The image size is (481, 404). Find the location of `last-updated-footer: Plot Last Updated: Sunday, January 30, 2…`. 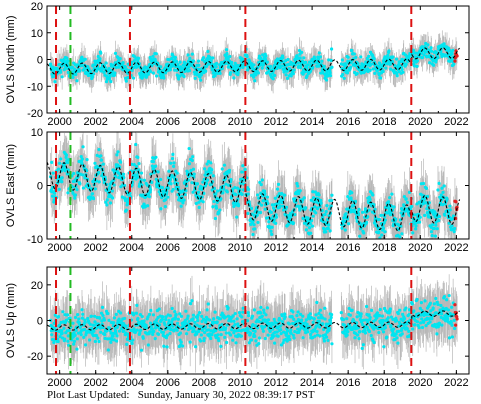

last-updated-footer: Plot Last Updated: Sunday, January 30, 2… is located at coordinates (181, 395).